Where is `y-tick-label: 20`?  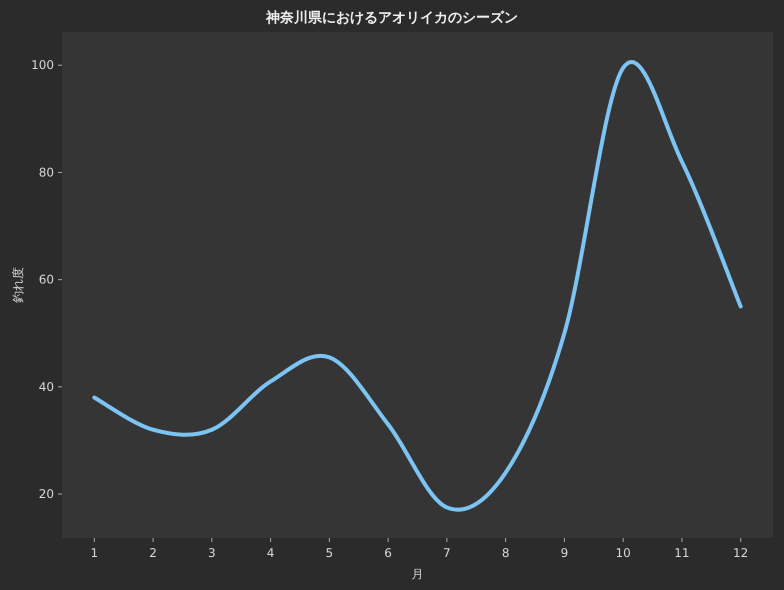 y-tick-label: 20 is located at coordinates (46, 494).